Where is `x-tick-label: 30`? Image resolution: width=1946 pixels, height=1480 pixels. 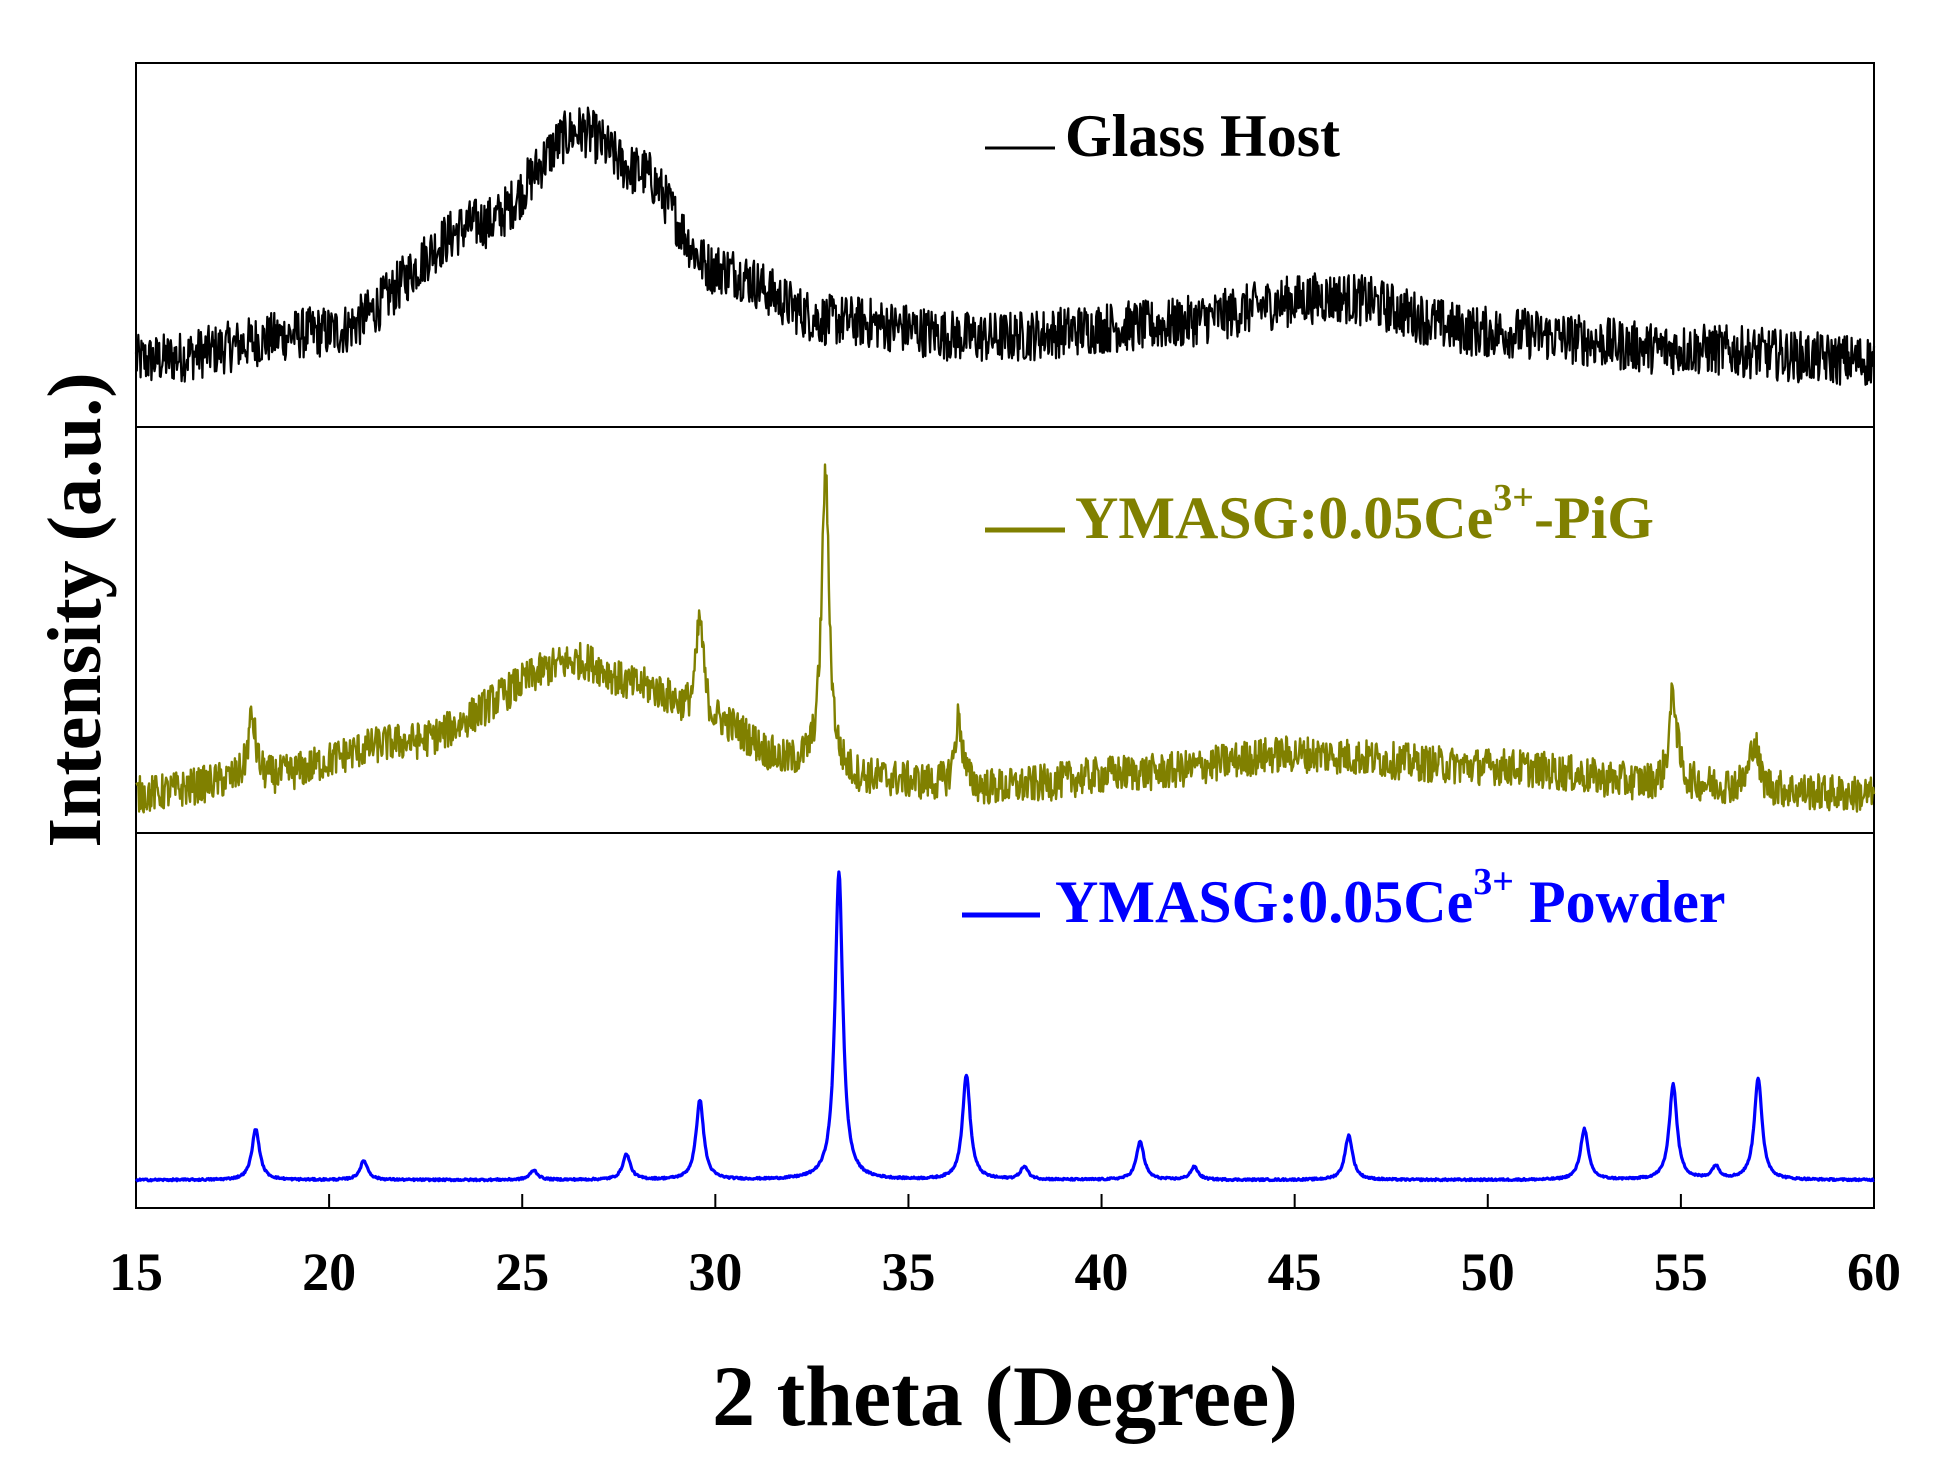
x-tick-label: 30 is located at coordinates (715, 1272).